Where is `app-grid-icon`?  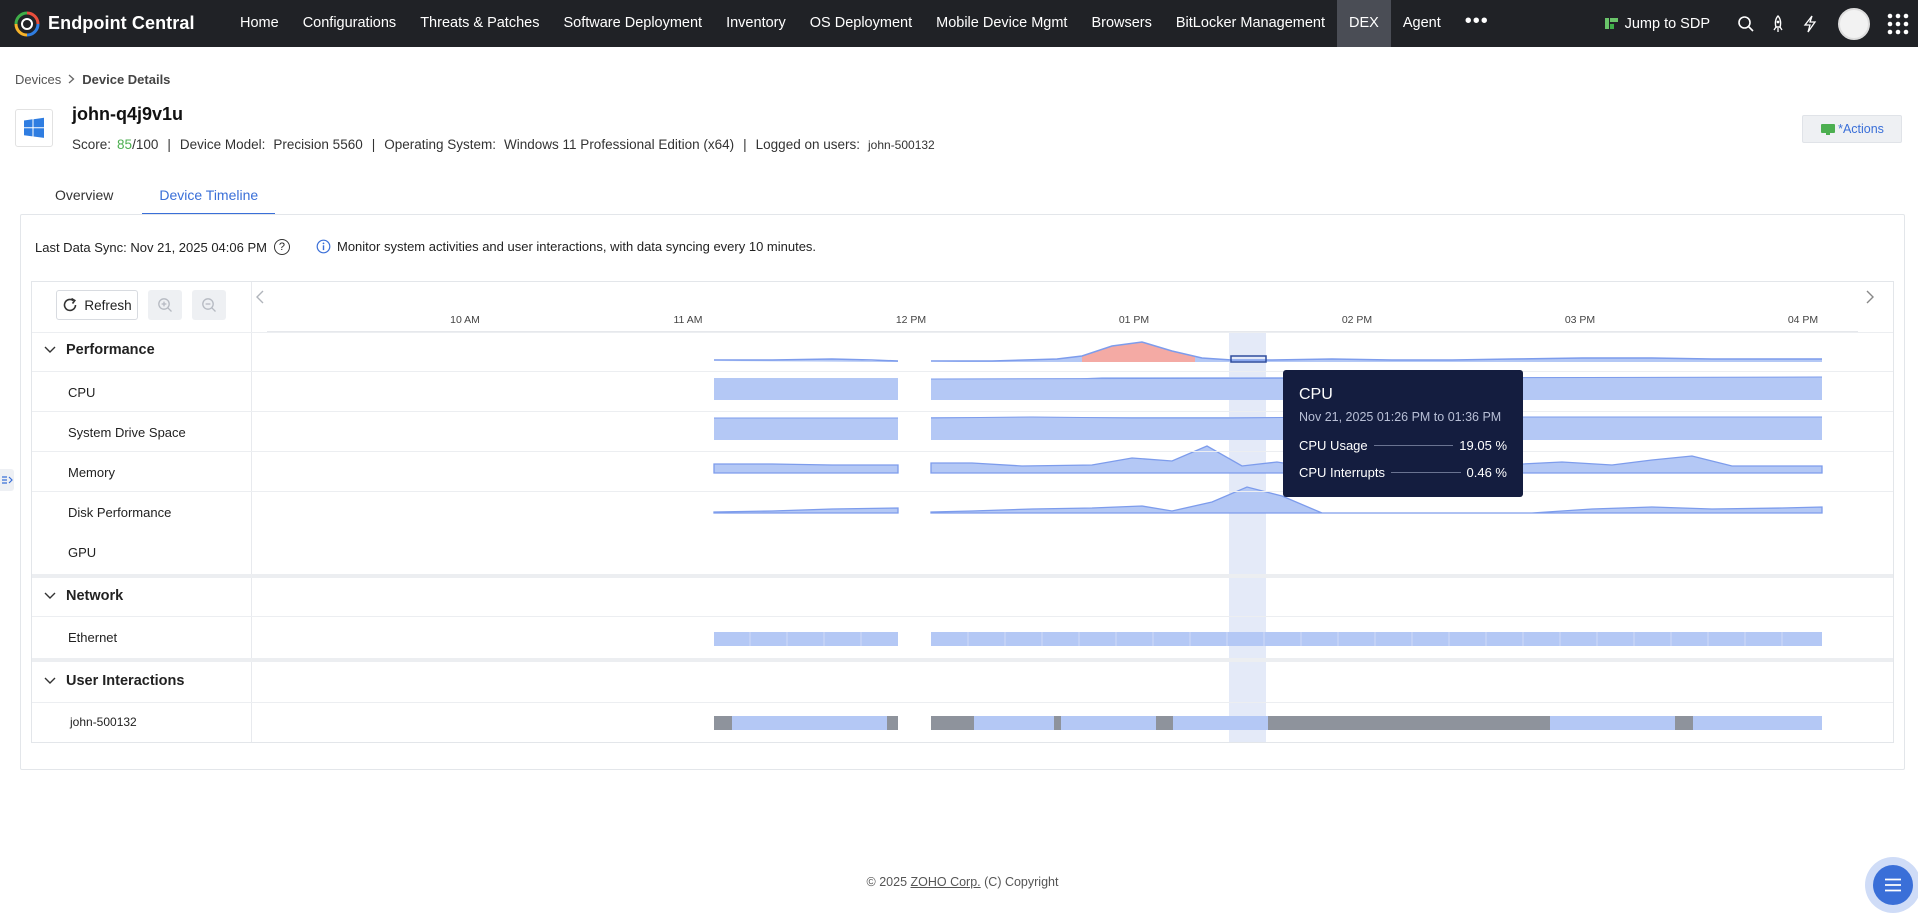
app-grid-icon is located at coordinates (1898, 24).